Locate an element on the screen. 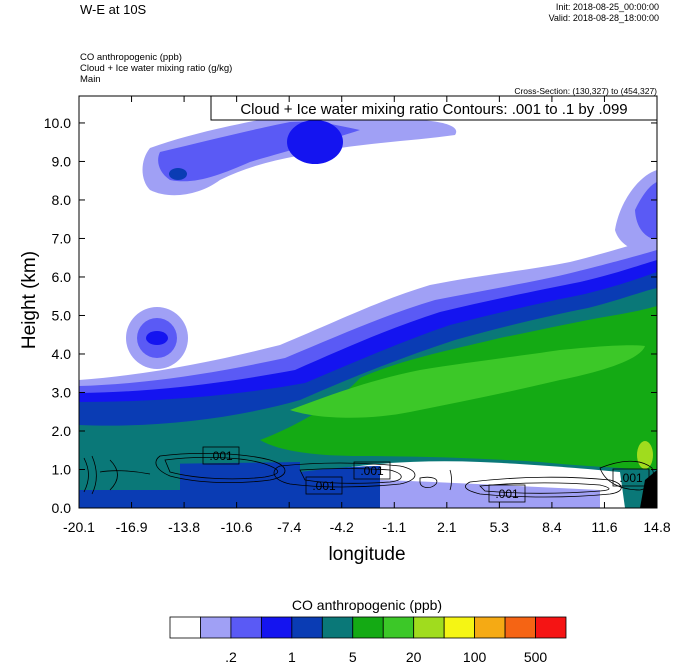 Image resolution: width=674 pixels, height=667 pixels. x-tick-label: 2.1 is located at coordinates (447, 527).